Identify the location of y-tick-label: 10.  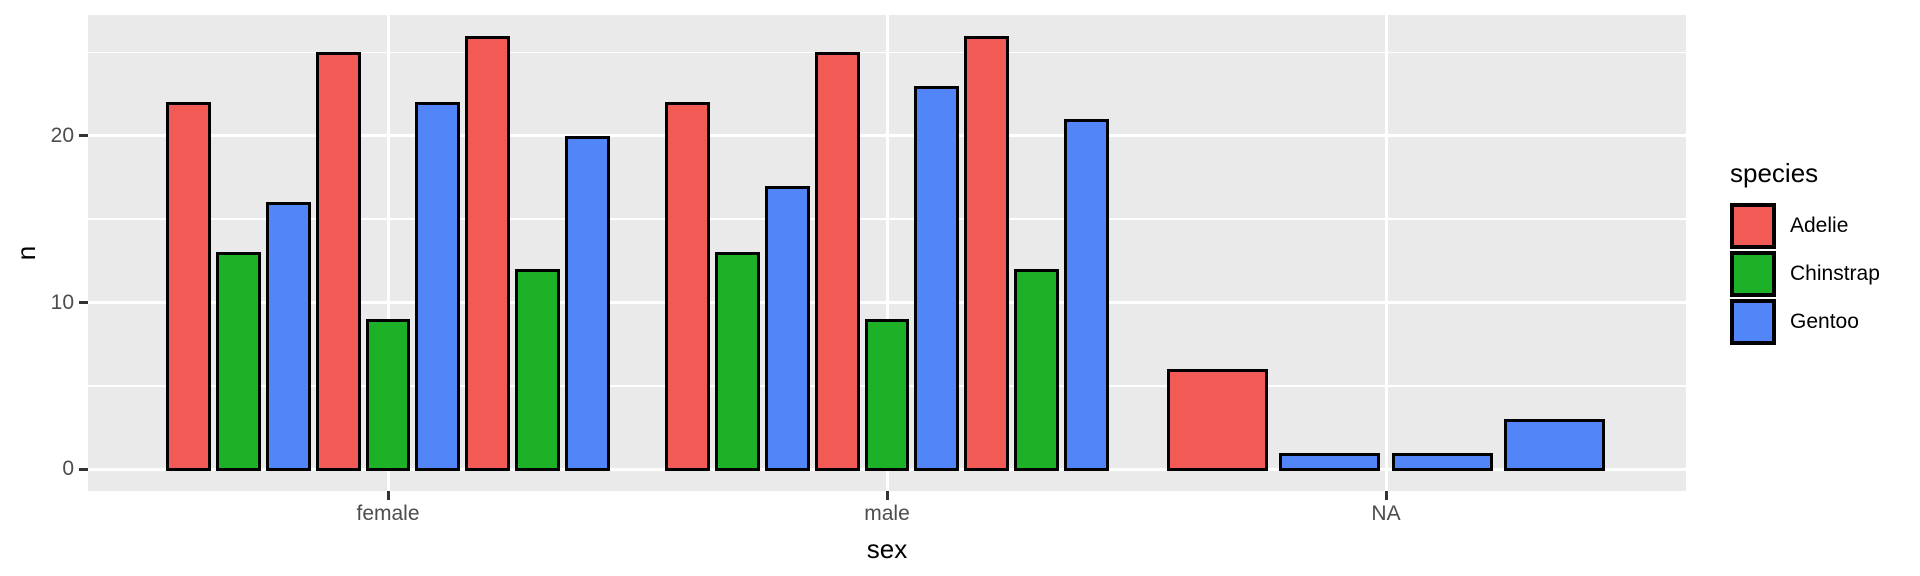
(62, 302).